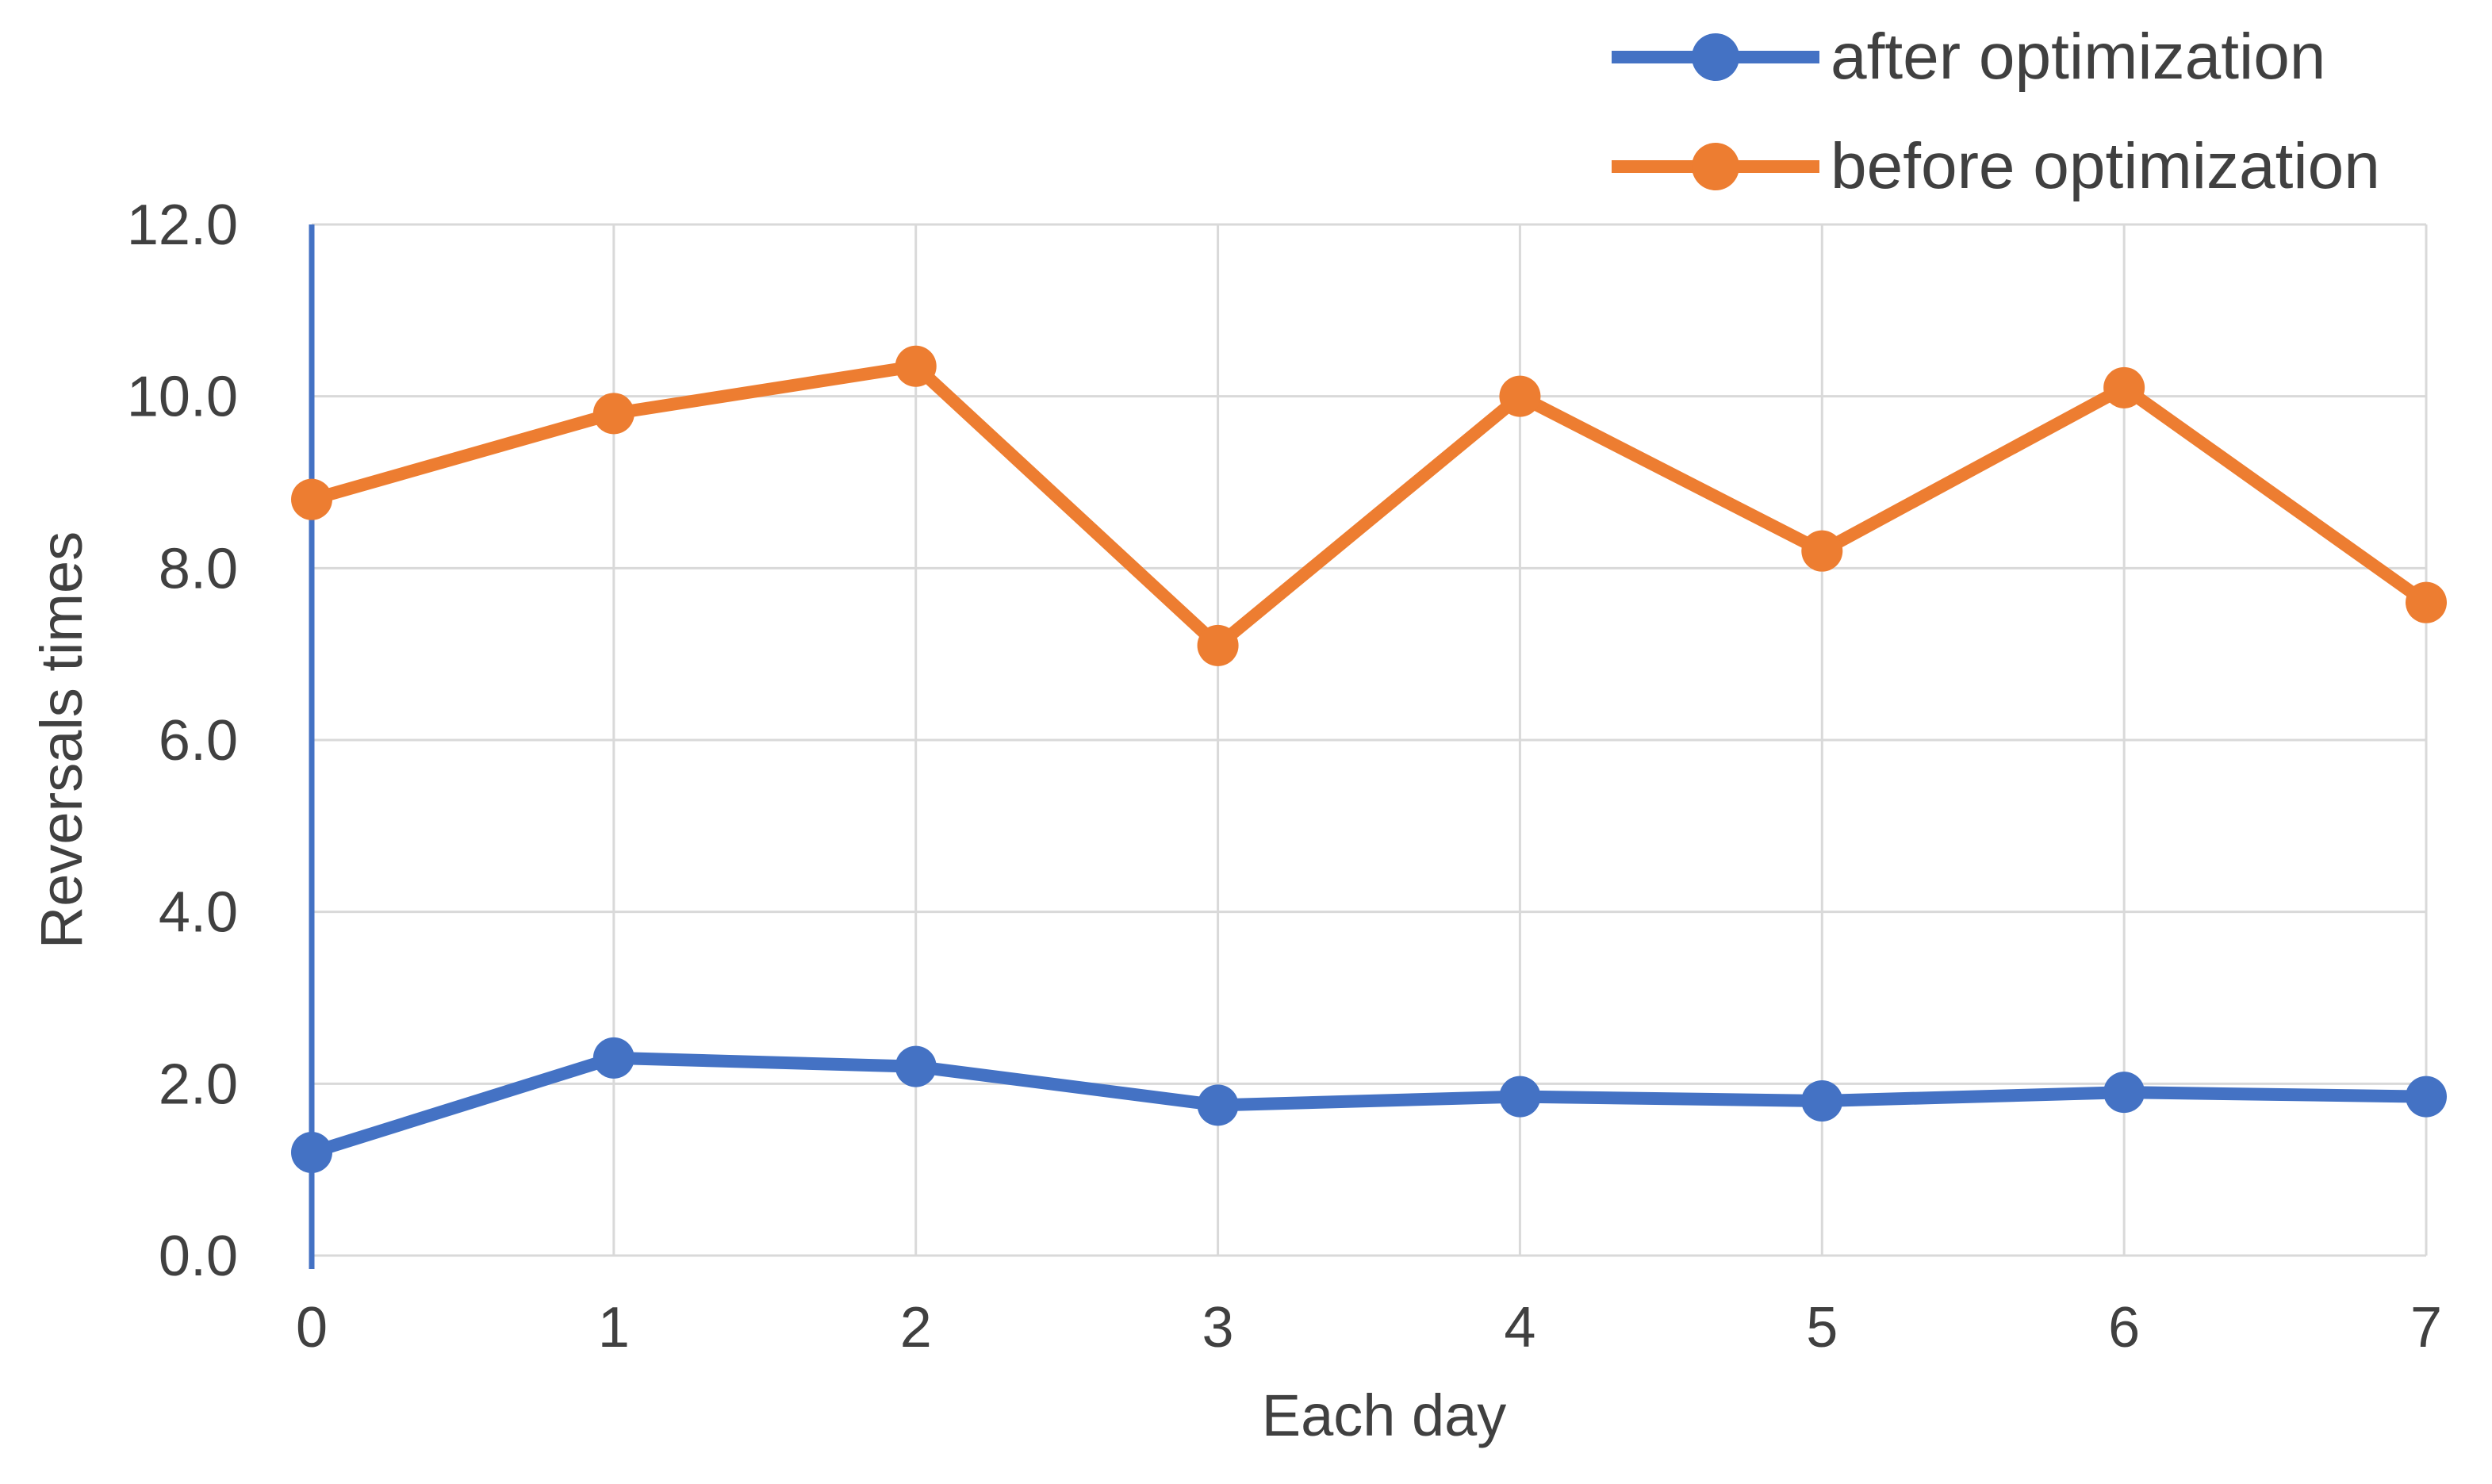  I want to click on x-tick-label: 4, so click(1519, 1327).